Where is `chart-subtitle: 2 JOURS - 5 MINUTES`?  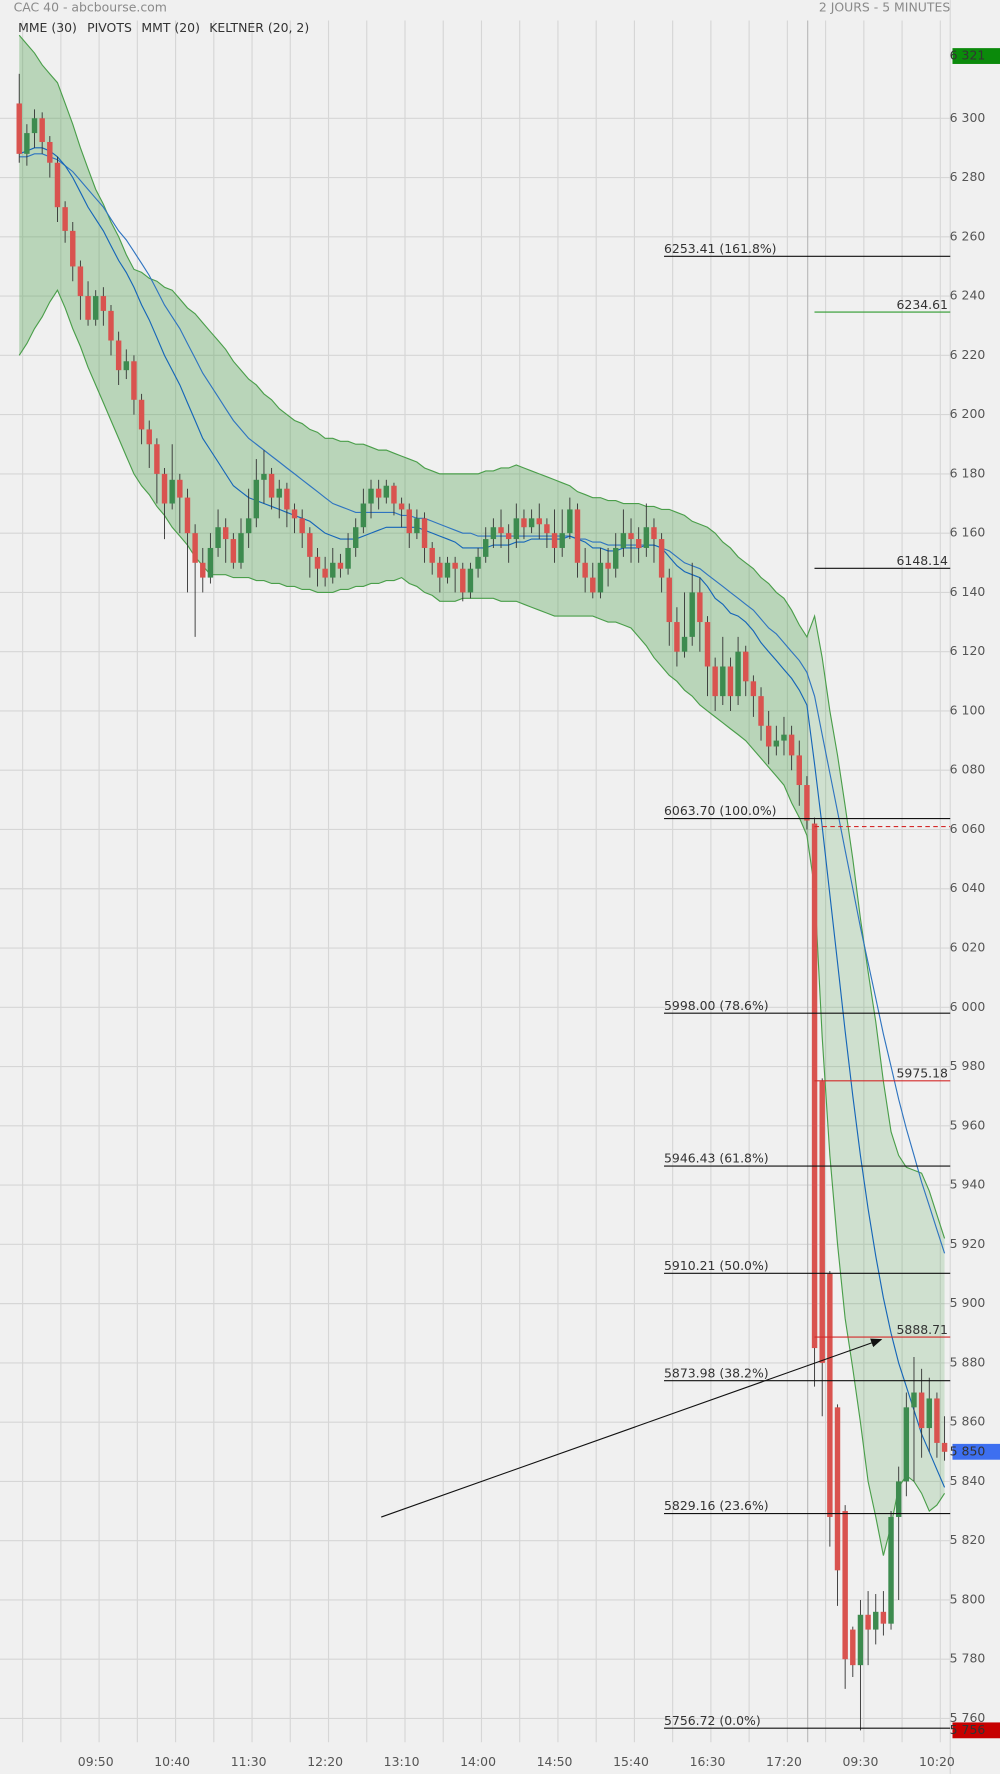 chart-subtitle: 2 JOURS - 5 MINUTES is located at coordinates (884, 7).